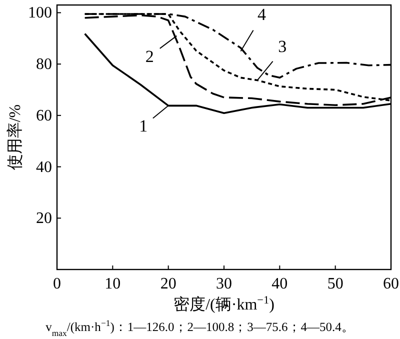 The image size is (400, 339). I want to click on x-tick-label: 20, so click(168, 284).